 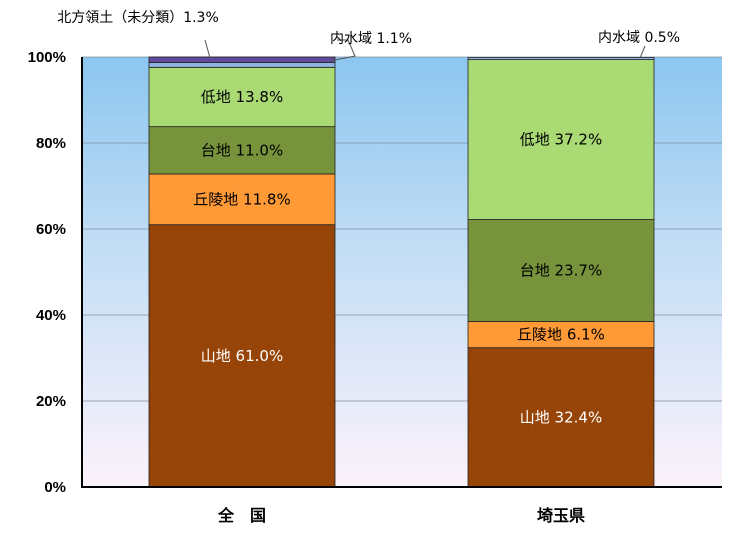 What do you see at coordinates (51, 229) in the screenshot?
I see `y-tick-label: 60%` at bounding box center [51, 229].